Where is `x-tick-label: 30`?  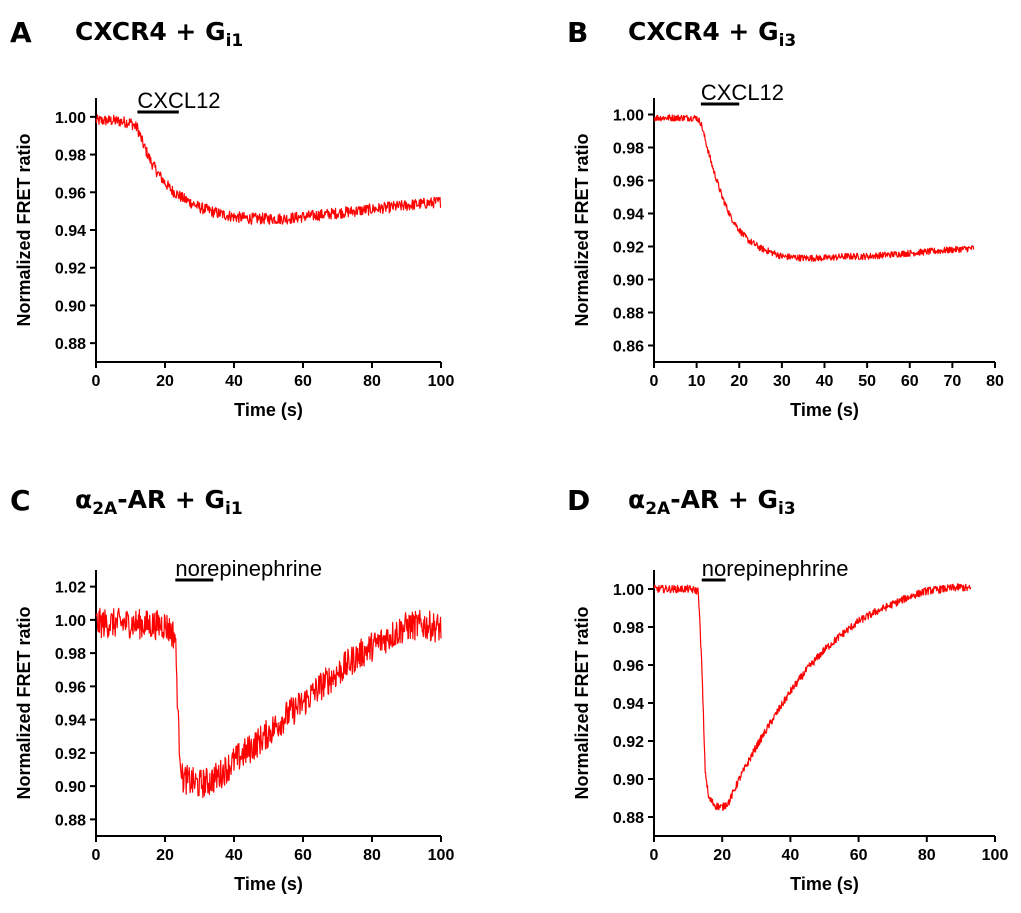 x-tick-label: 30 is located at coordinates (782, 381).